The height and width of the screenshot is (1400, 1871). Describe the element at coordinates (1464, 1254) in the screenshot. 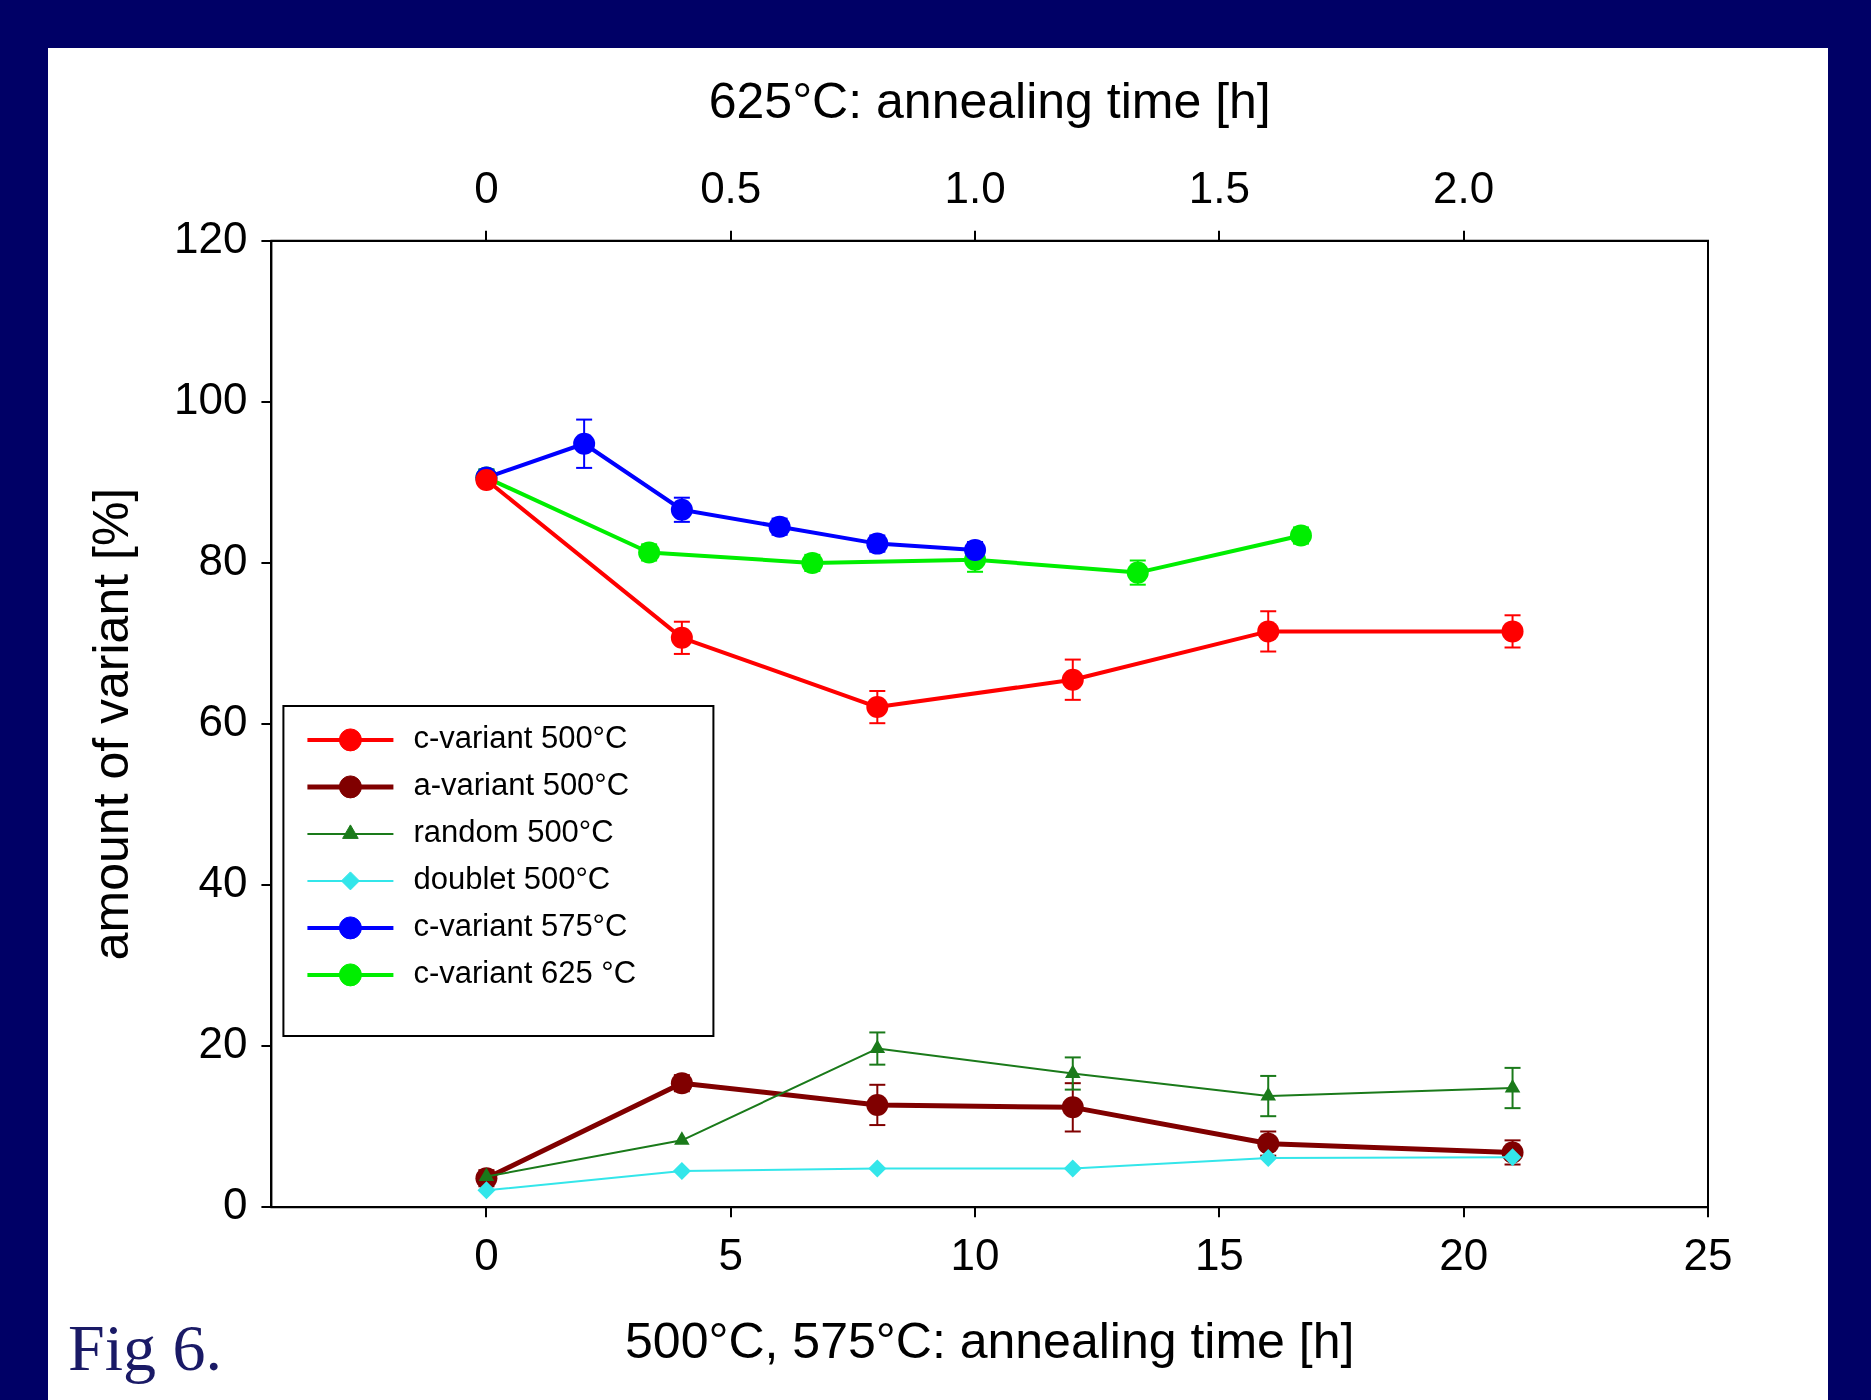

I see `x-tick-label: 20` at that location.